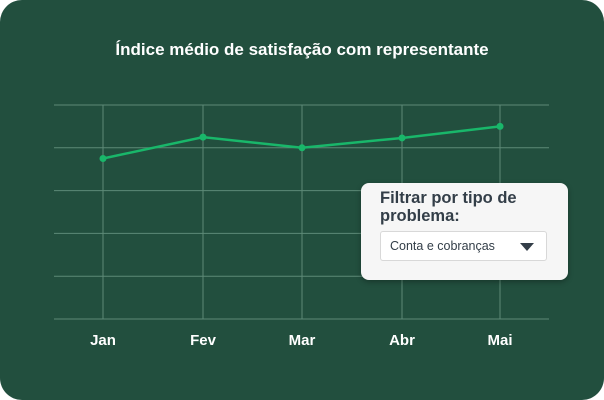  What do you see at coordinates (103, 340) in the screenshot?
I see `x-tick-label: Jan` at bounding box center [103, 340].